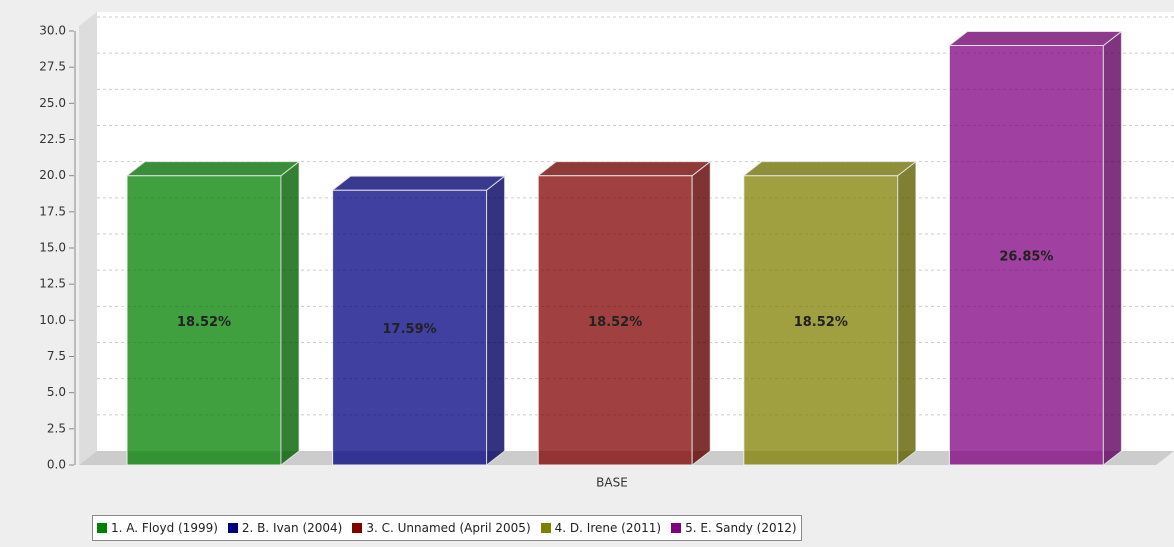 This screenshot has height=547, width=1174. I want to click on y-tick-label: 0.0, so click(56, 465).